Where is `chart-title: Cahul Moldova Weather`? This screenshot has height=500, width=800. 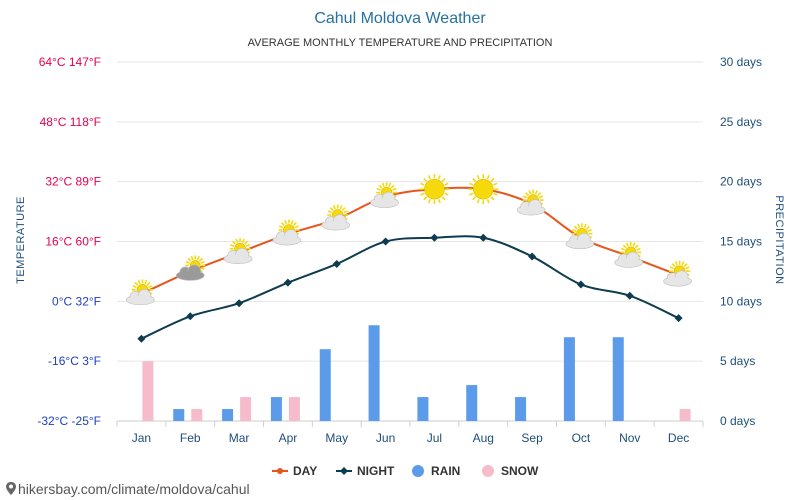
chart-title: Cahul Moldova Weather is located at coordinates (400, 18).